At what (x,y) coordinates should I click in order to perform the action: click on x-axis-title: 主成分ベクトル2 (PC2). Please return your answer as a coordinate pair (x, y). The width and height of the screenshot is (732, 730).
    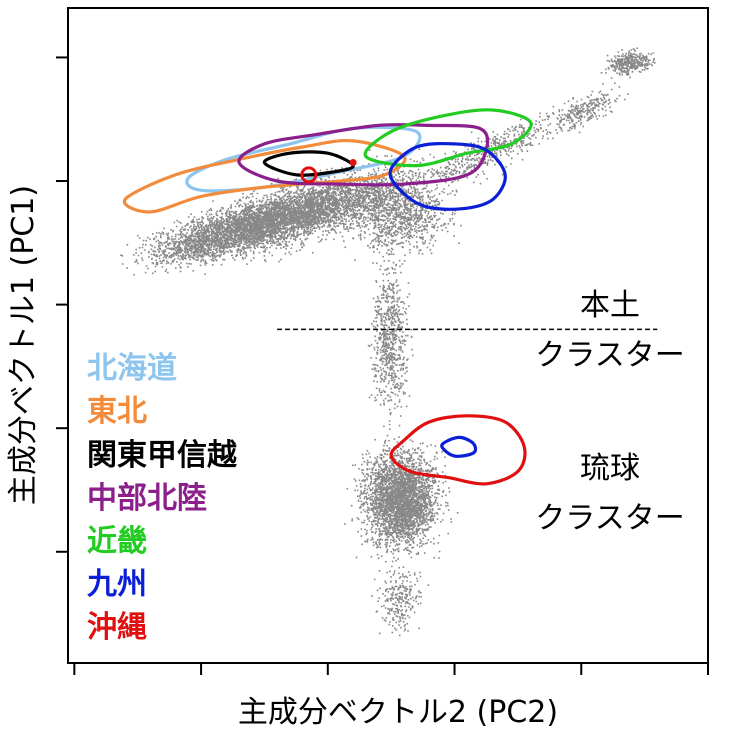
    Looking at the image, I should click on (398, 712).